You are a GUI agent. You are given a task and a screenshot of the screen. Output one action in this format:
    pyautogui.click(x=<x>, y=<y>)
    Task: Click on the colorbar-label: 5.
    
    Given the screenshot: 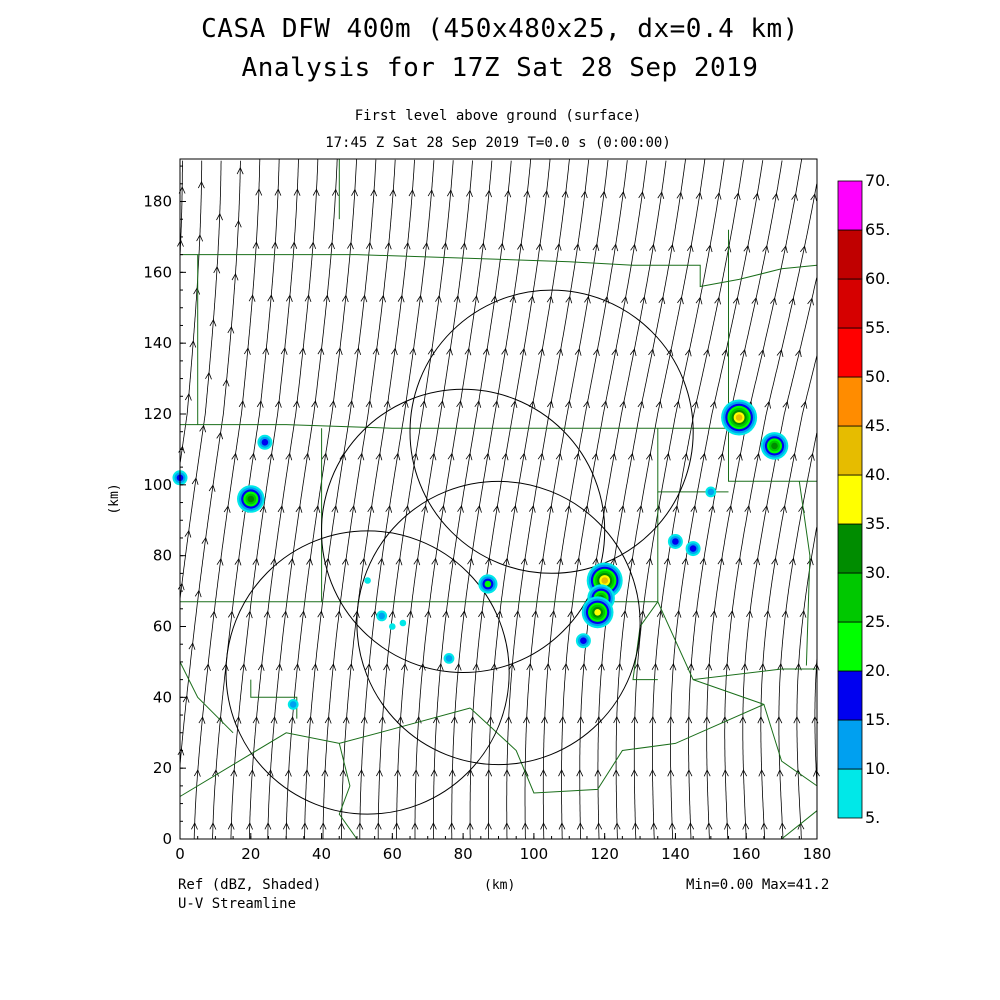 What is the action you would take?
    pyautogui.click(x=872, y=817)
    